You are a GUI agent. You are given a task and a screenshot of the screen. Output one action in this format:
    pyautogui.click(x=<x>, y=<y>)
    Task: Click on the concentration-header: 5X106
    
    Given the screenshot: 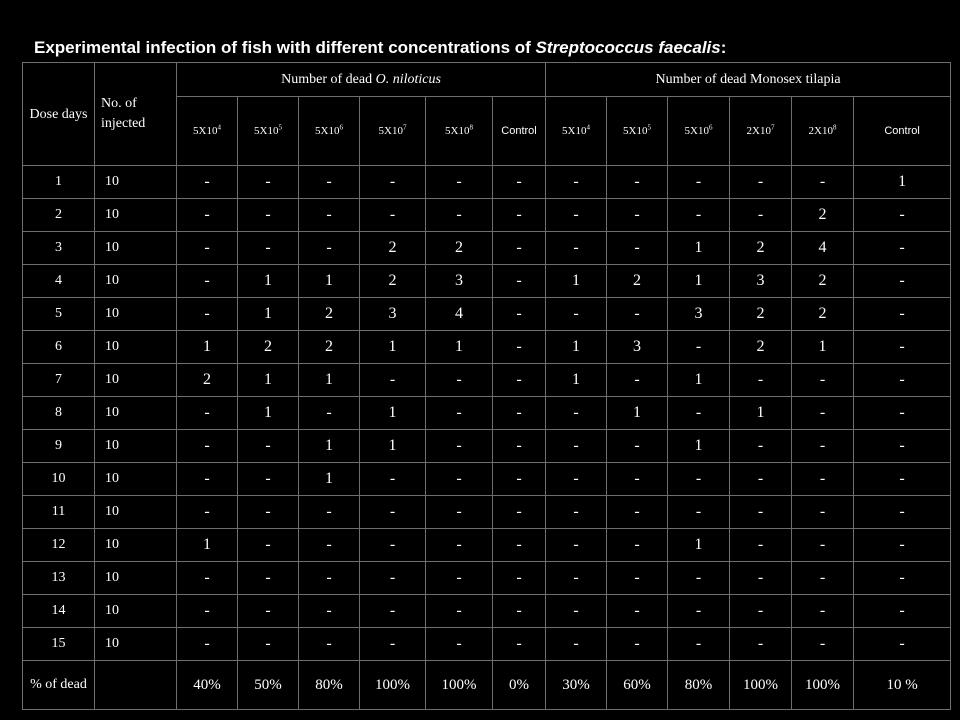 What is the action you would take?
    pyautogui.click(x=329, y=131)
    